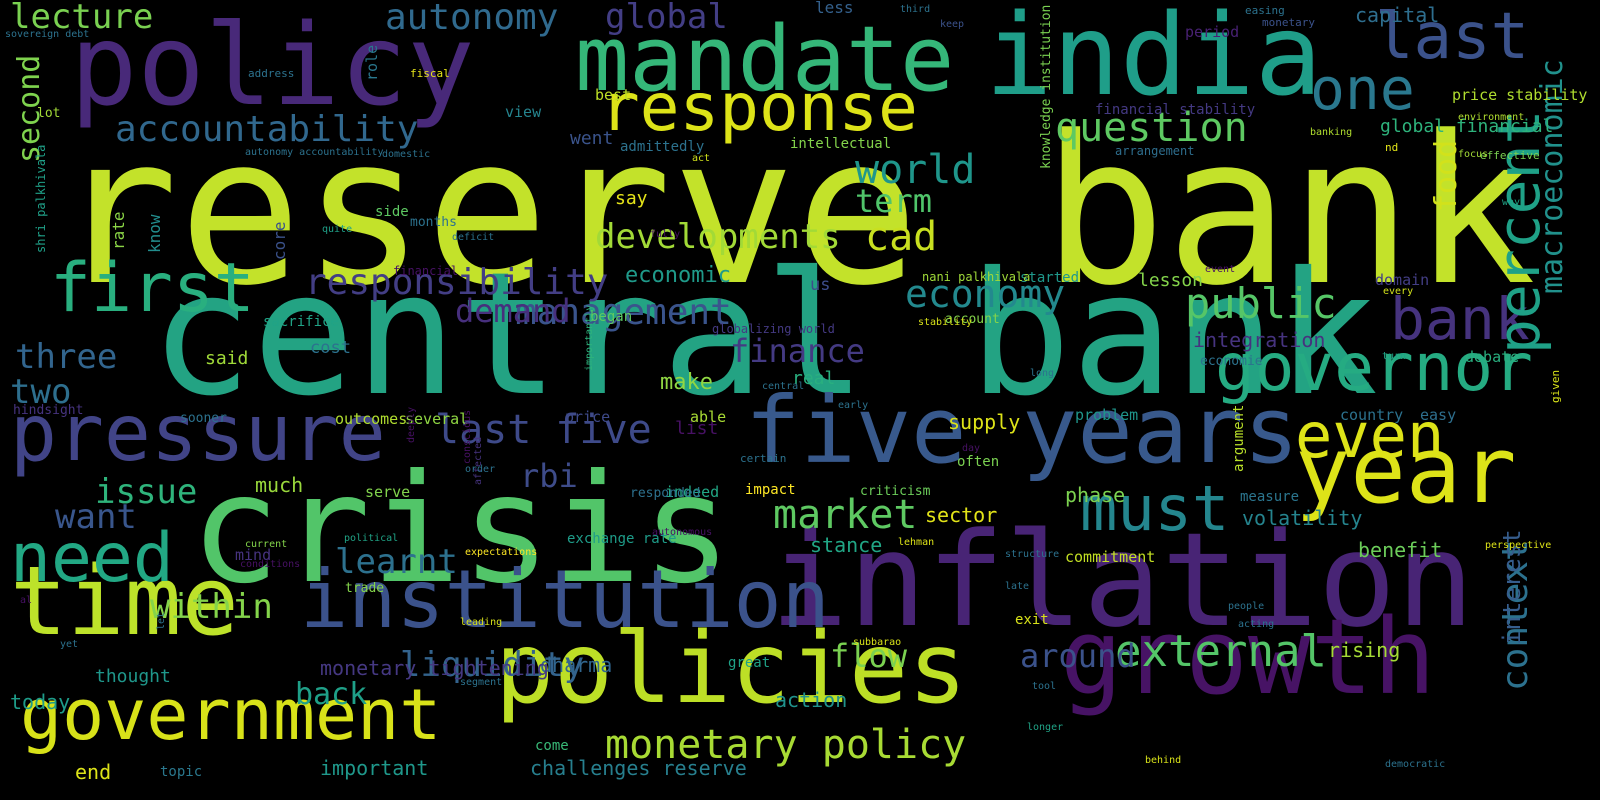 The image size is (1600, 800). I want to click on cloud-word: last five, so click(543, 430).